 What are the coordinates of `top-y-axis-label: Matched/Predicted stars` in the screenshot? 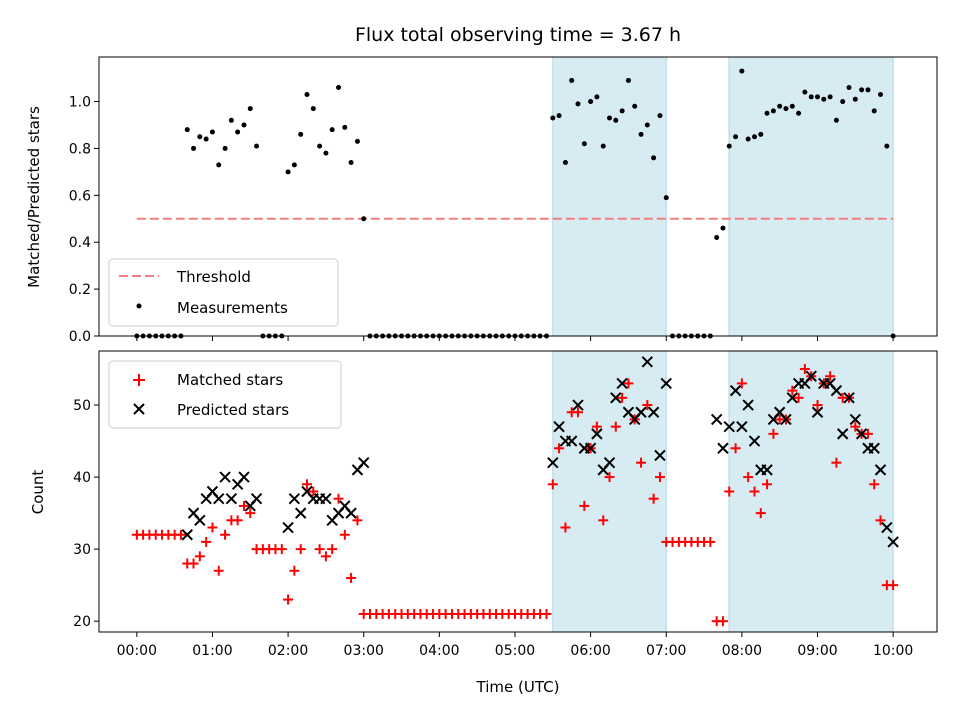 It's located at (34, 197).